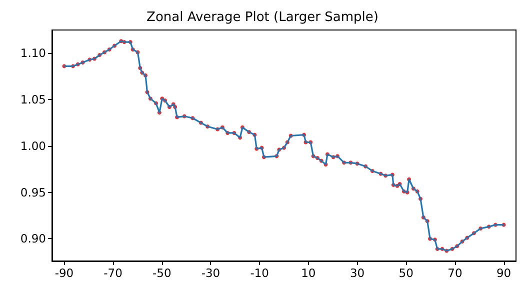  I want to click on x-tick-label: 70, so click(455, 273).